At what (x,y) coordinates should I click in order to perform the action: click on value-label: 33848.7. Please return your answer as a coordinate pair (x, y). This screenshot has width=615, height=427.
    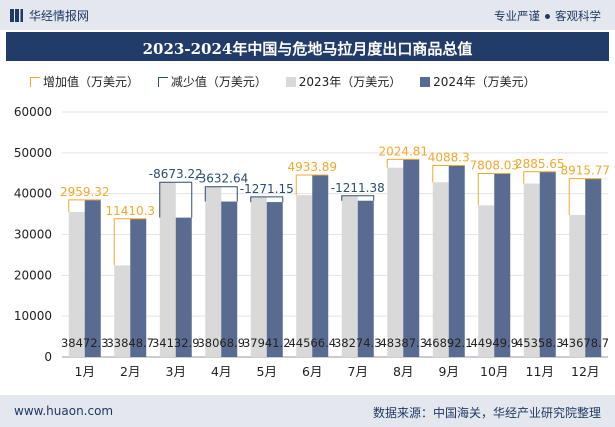
    Looking at the image, I should click on (130, 343).